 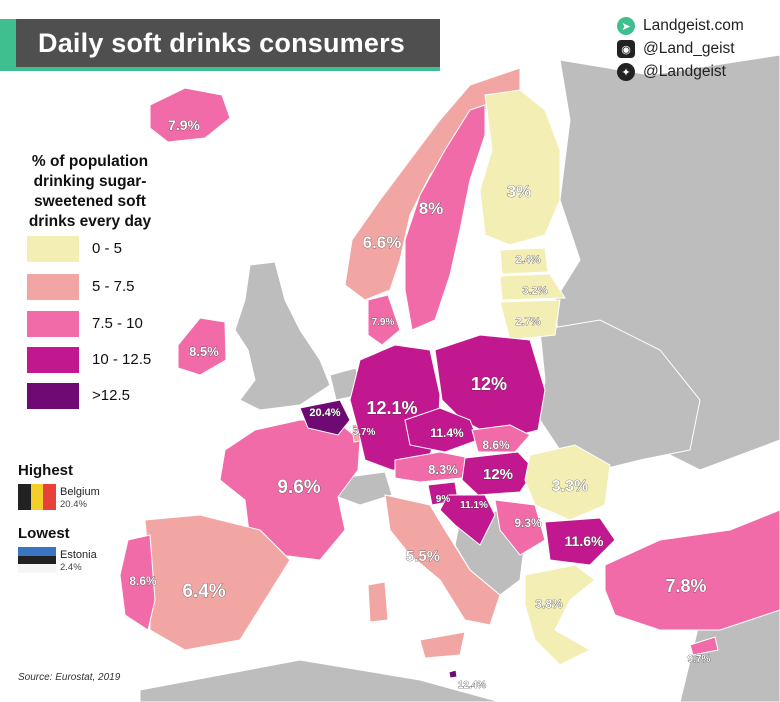 I want to click on legend-label-10-12-5: 10 - 12.5, so click(x=122, y=359).